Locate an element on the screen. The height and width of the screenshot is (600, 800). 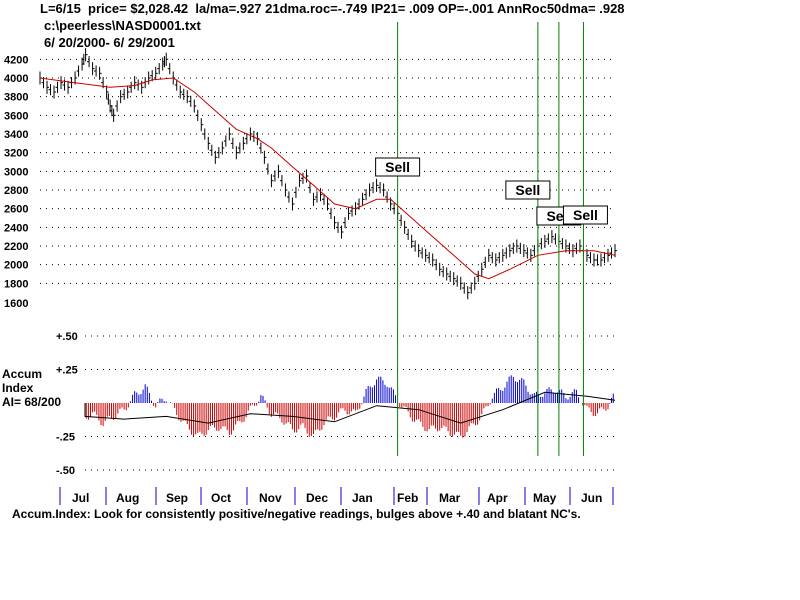
price-tick-label: 2800 is located at coordinates (16, 191).